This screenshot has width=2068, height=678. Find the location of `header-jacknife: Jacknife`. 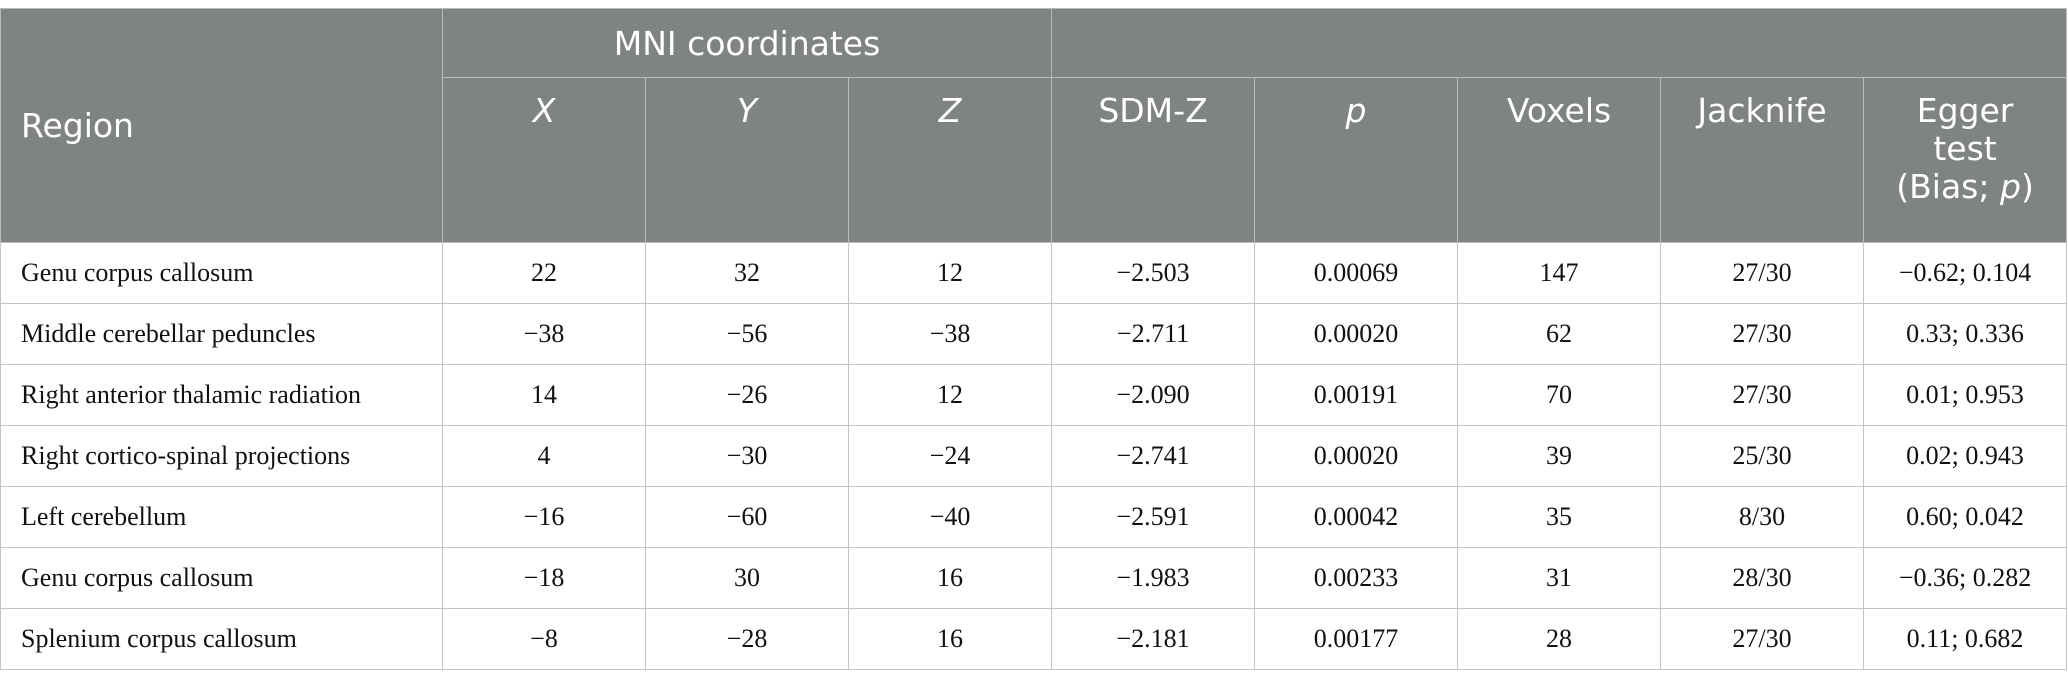

header-jacknife: Jacknife is located at coordinates (1762, 160).